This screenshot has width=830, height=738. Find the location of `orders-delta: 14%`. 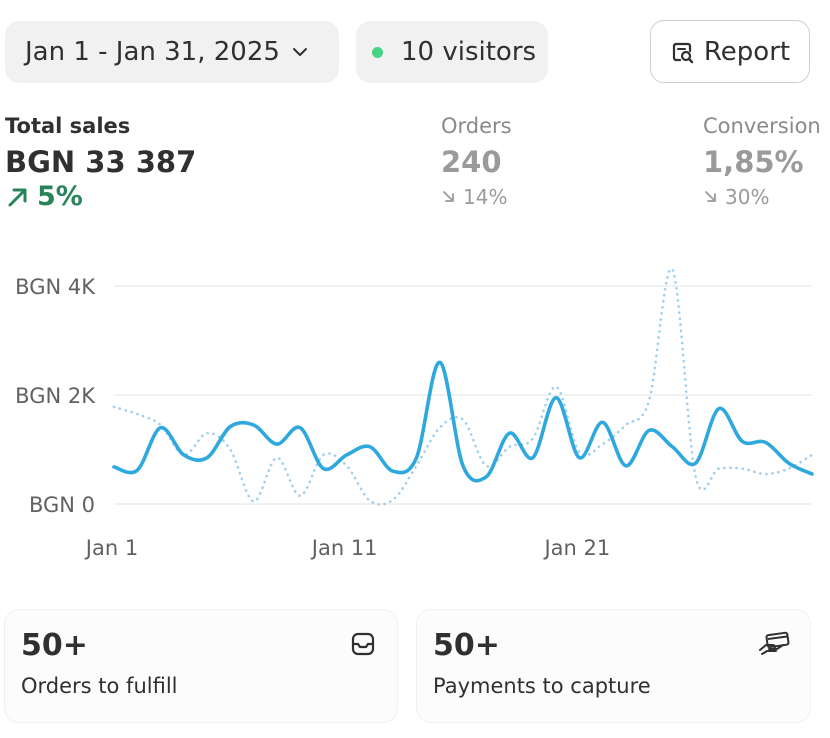

orders-delta: 14% is located at coordinates (476, 197).